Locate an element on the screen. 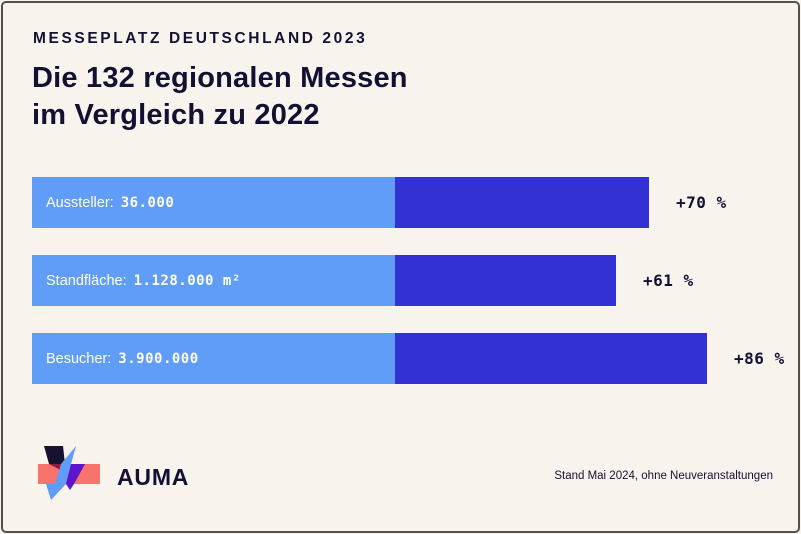 This screenshot has height=534, width=801. bar-row-besucher: Besucher: 3.900.000 +86 % is located at coordinates (408, 358).